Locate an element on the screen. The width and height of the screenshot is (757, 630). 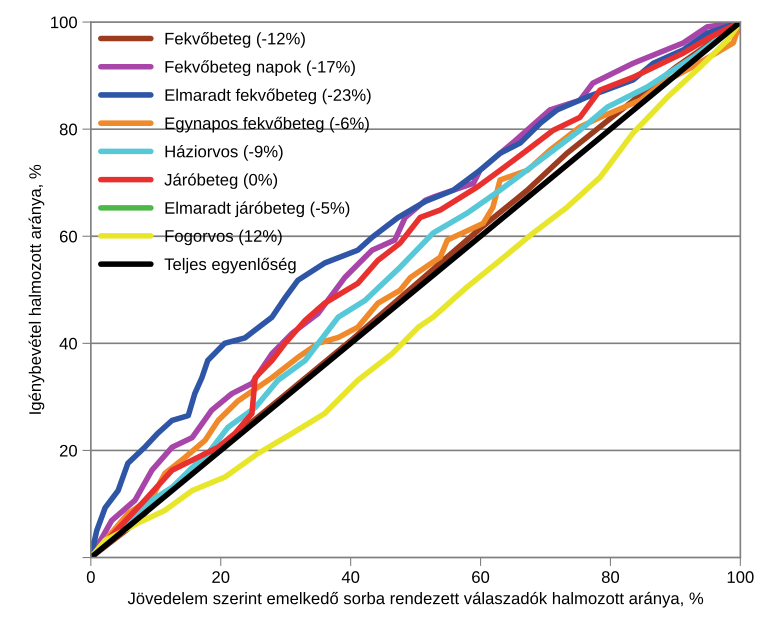
x-tick-label: 60 is located at coordinates (481, 577).